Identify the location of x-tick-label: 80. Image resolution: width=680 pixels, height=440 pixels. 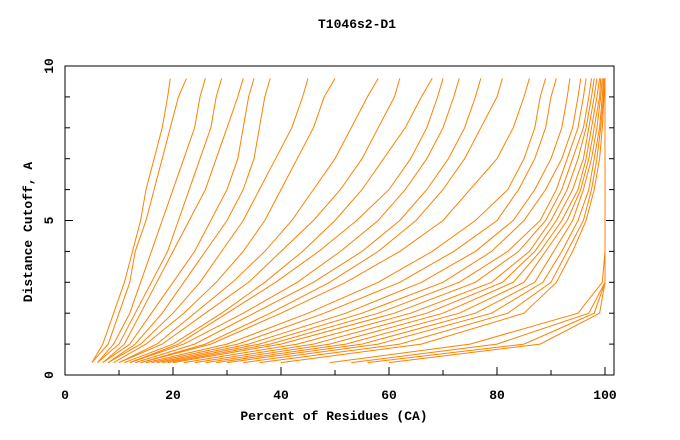
(497, 395).